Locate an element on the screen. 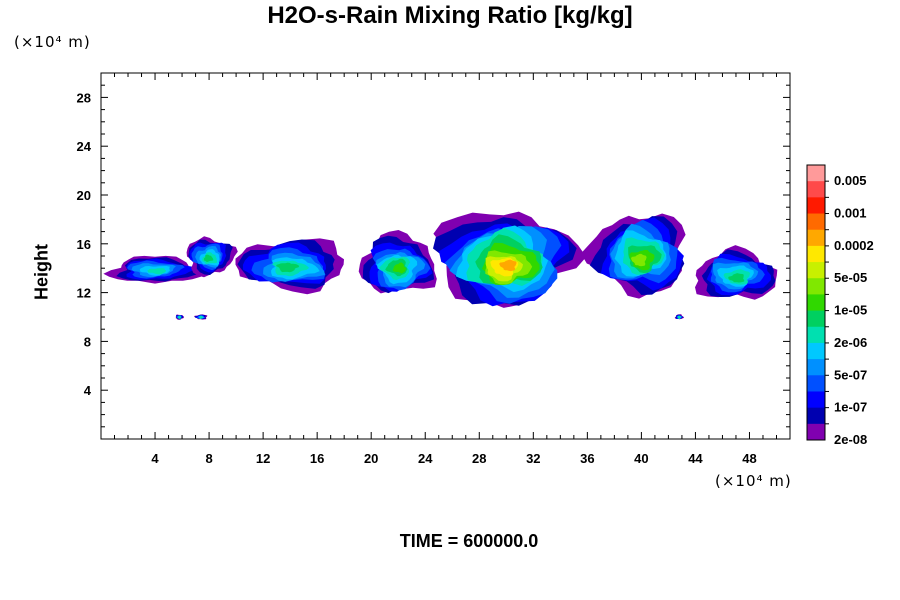  colorbar-label: 1e-07 is located at coordinates (850, 407).